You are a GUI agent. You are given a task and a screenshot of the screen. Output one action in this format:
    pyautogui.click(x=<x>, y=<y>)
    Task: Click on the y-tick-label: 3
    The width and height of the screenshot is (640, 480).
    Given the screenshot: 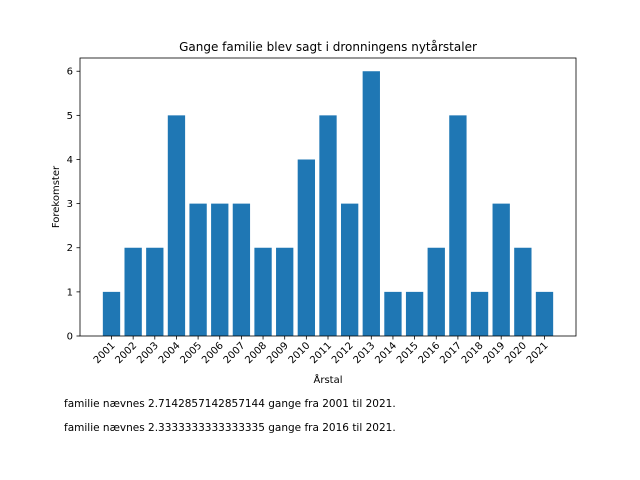 What is the action you would take?
    pyautogui.click(x=70, y=204)
    